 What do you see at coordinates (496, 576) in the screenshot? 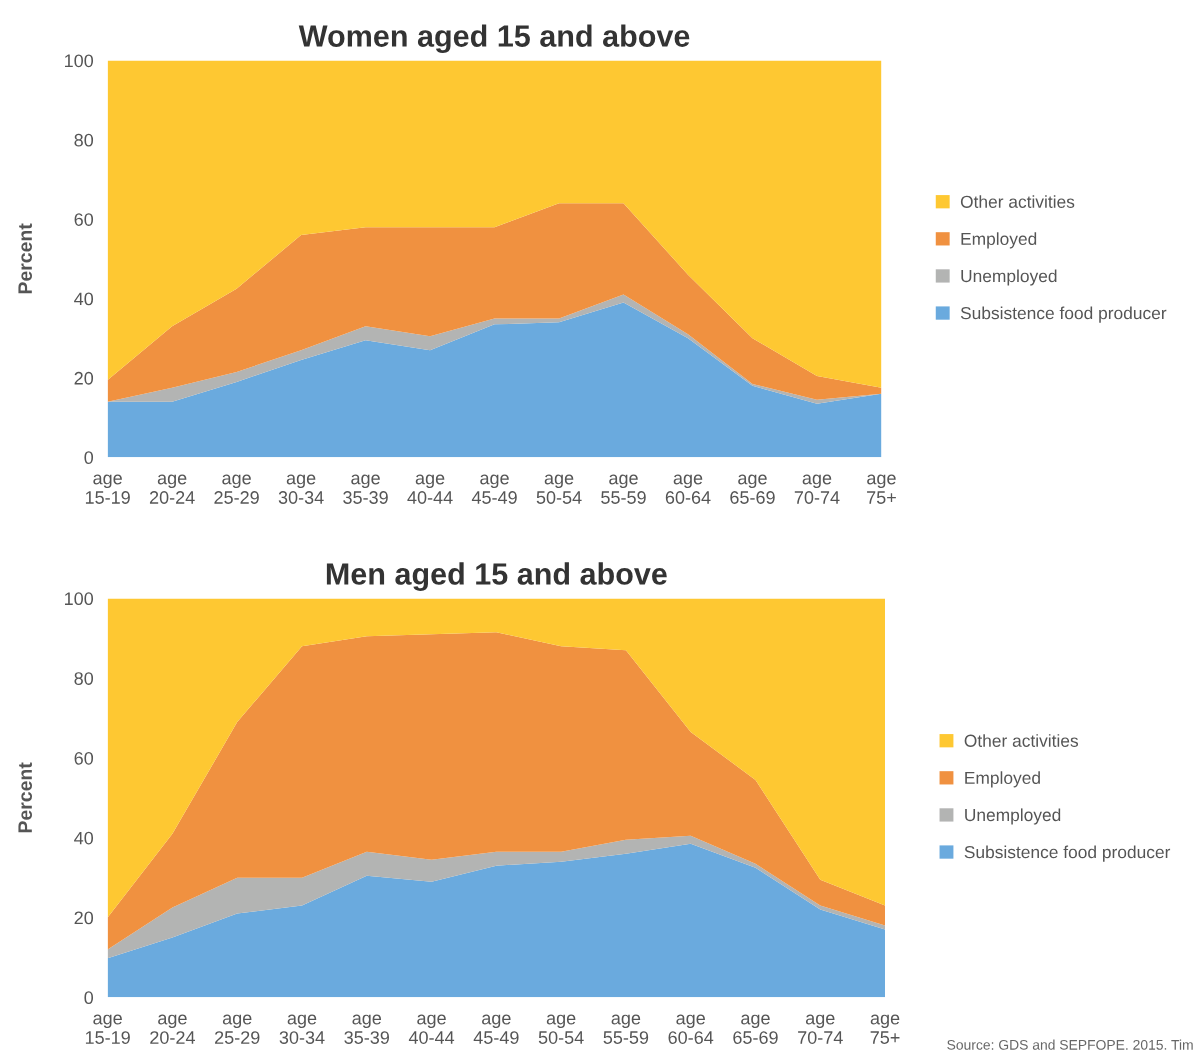
I see `chart-title: Men aged 15 and above` at bounding box center [496, 576].